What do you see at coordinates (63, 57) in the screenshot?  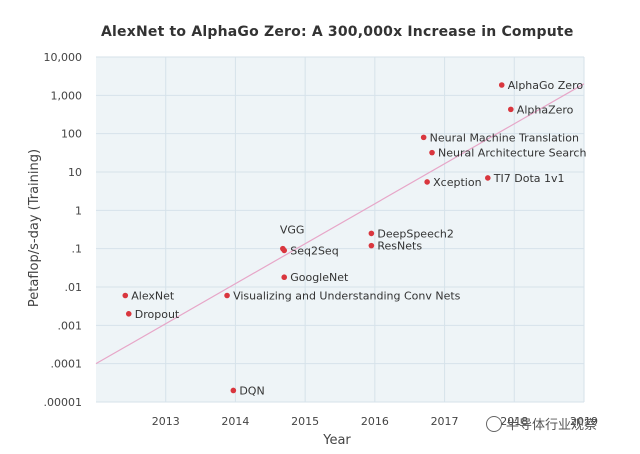 I see `y-tick-label: 10,000` at bounding box center [63, 57].